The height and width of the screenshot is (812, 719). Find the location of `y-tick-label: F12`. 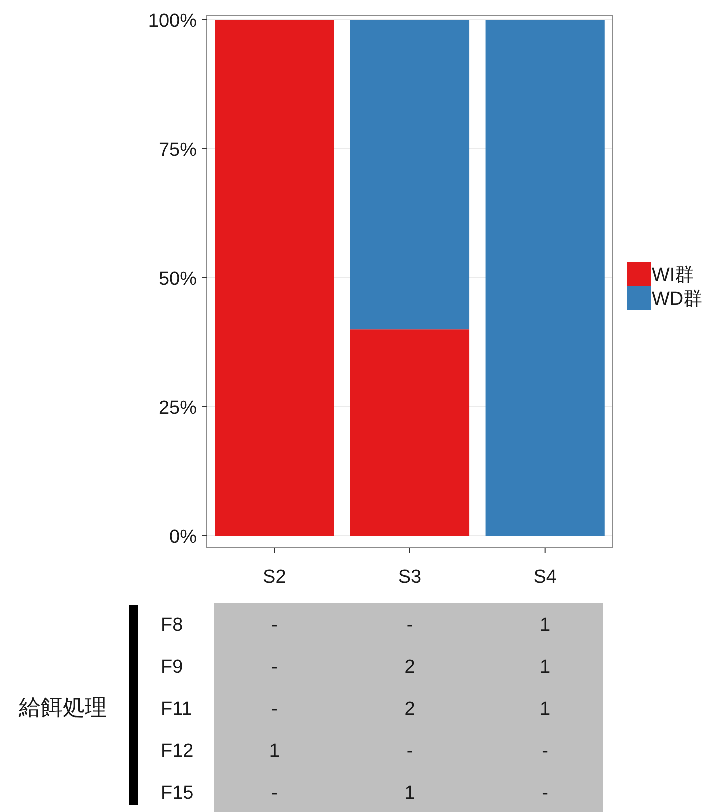

y-tick-label: F12 is located at coordinates (177, 751).